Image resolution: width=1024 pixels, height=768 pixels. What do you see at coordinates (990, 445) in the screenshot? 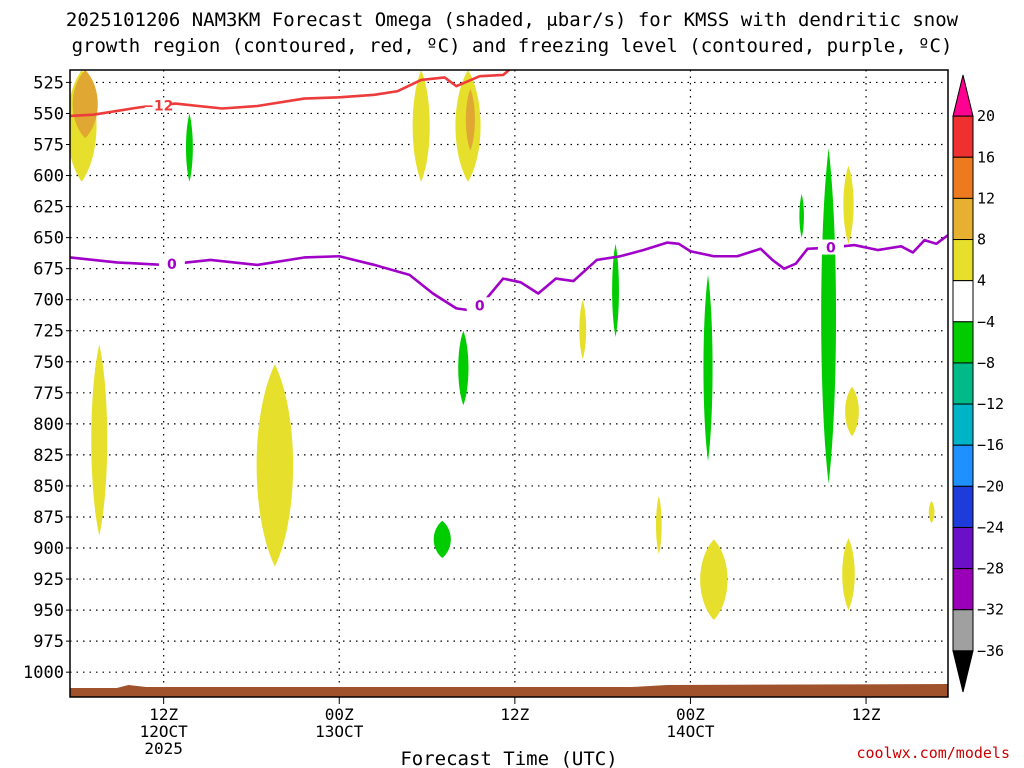
I see `colorbar-label: −16` at bounding box center [990, 445].